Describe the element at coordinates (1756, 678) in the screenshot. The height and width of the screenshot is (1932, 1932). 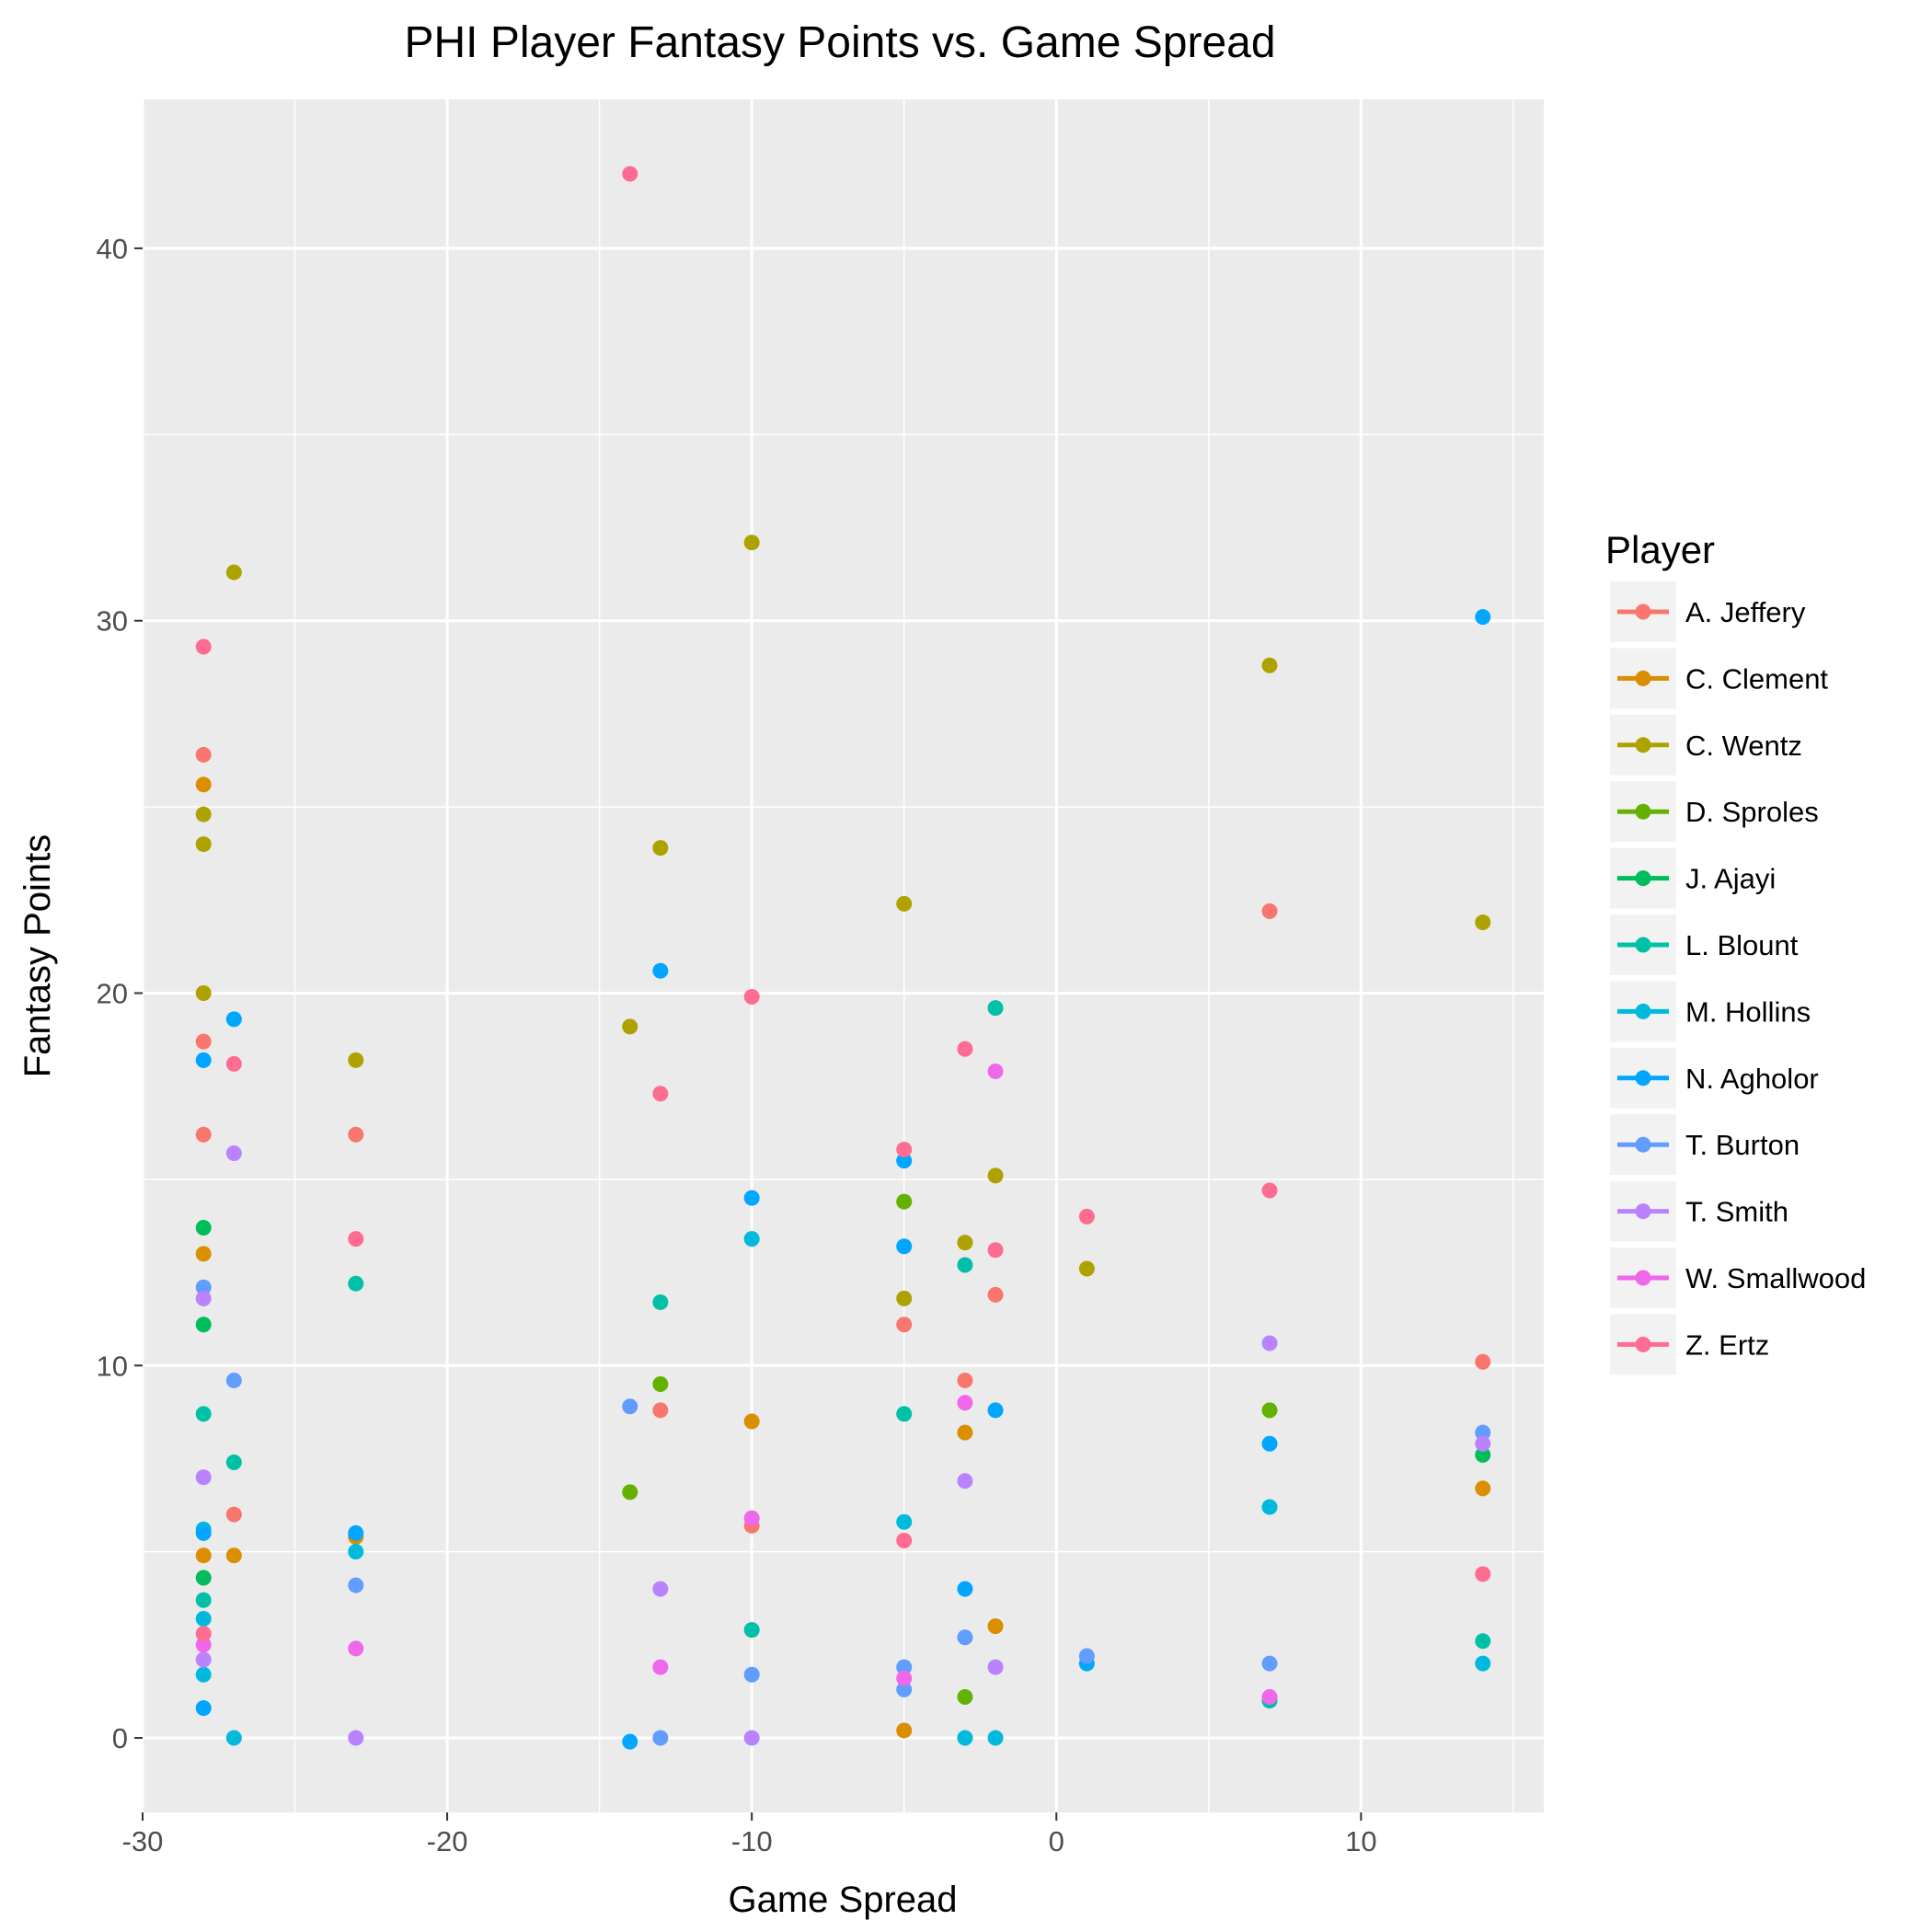
I see `legend-label: C. Clement` at that location.